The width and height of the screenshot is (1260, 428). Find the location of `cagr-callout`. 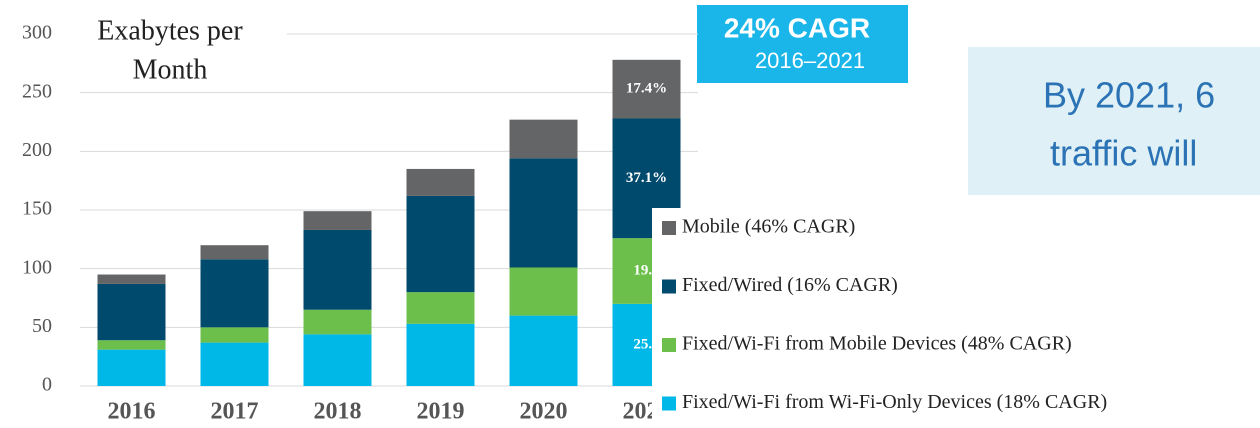

cagr-callout is located at coordinates (802, 44).